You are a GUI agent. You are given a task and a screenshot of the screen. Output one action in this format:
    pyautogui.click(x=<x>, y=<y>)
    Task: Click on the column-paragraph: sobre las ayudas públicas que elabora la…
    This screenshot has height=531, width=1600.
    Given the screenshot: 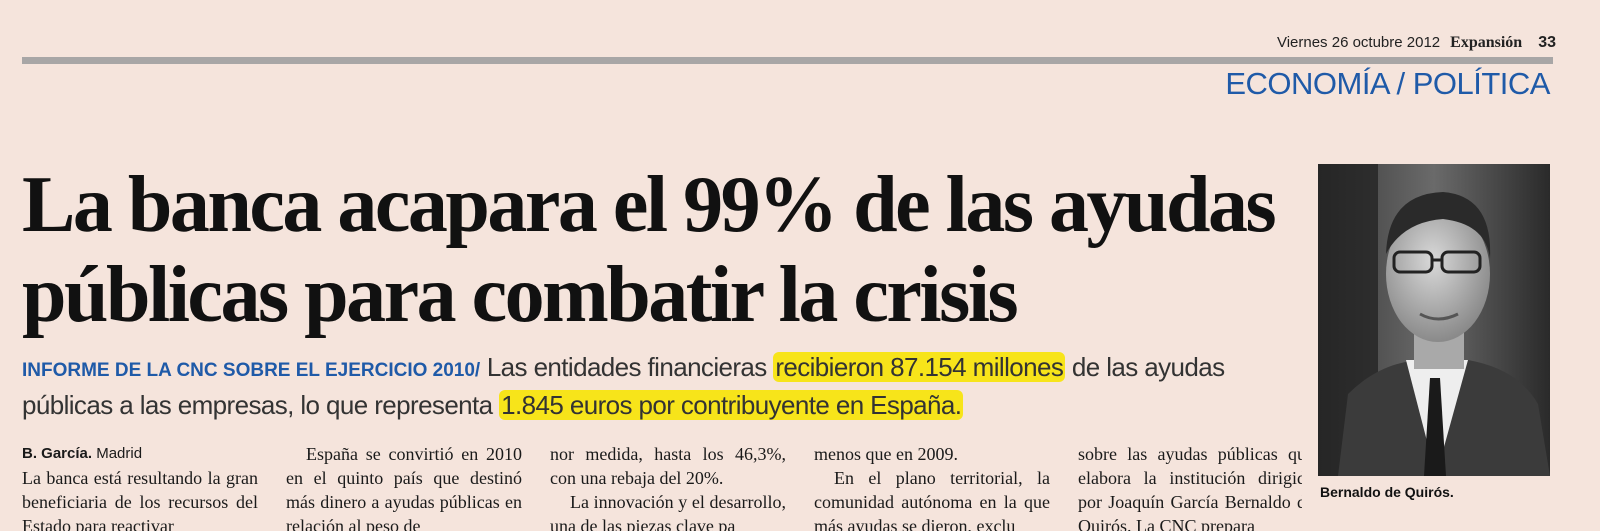 What is the action you would take?
    pyautogui.click(x=1190, y=487)
    